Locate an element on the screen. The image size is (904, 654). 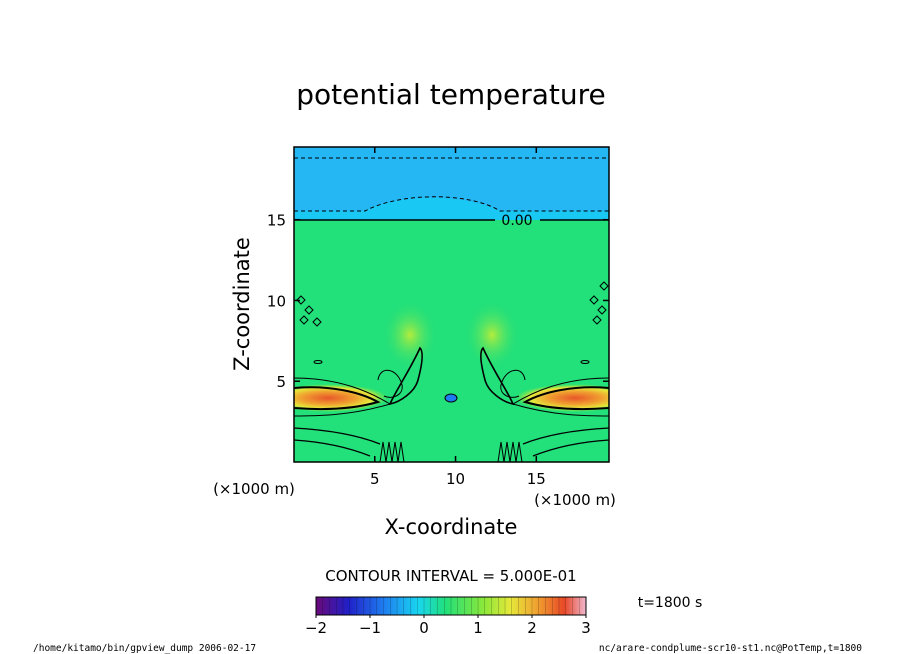
x-tick-label: 5 is located at coordinates (375, 479).